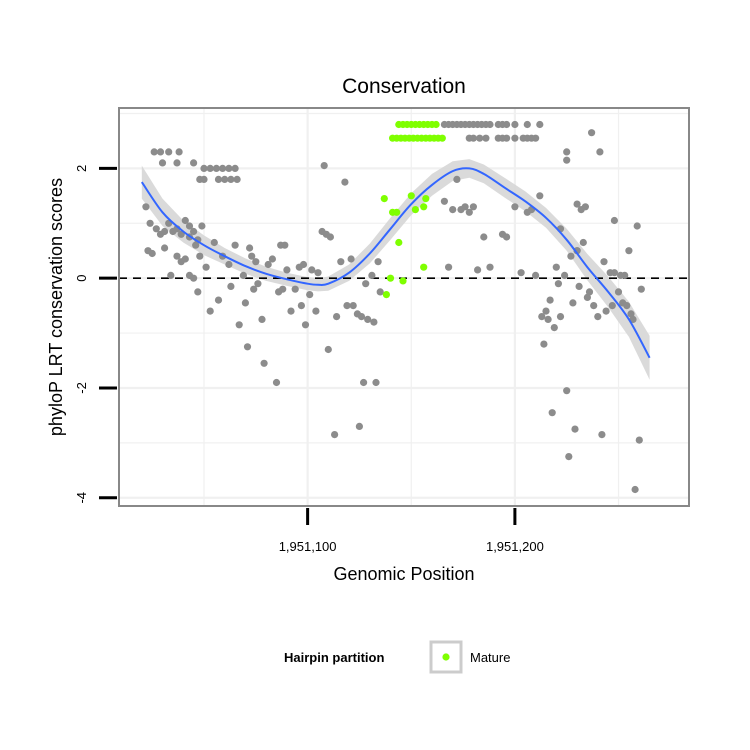  Describe the element at coordinates (81, 388) in the screenshot. I see `y-tick-label: -2` at that location.